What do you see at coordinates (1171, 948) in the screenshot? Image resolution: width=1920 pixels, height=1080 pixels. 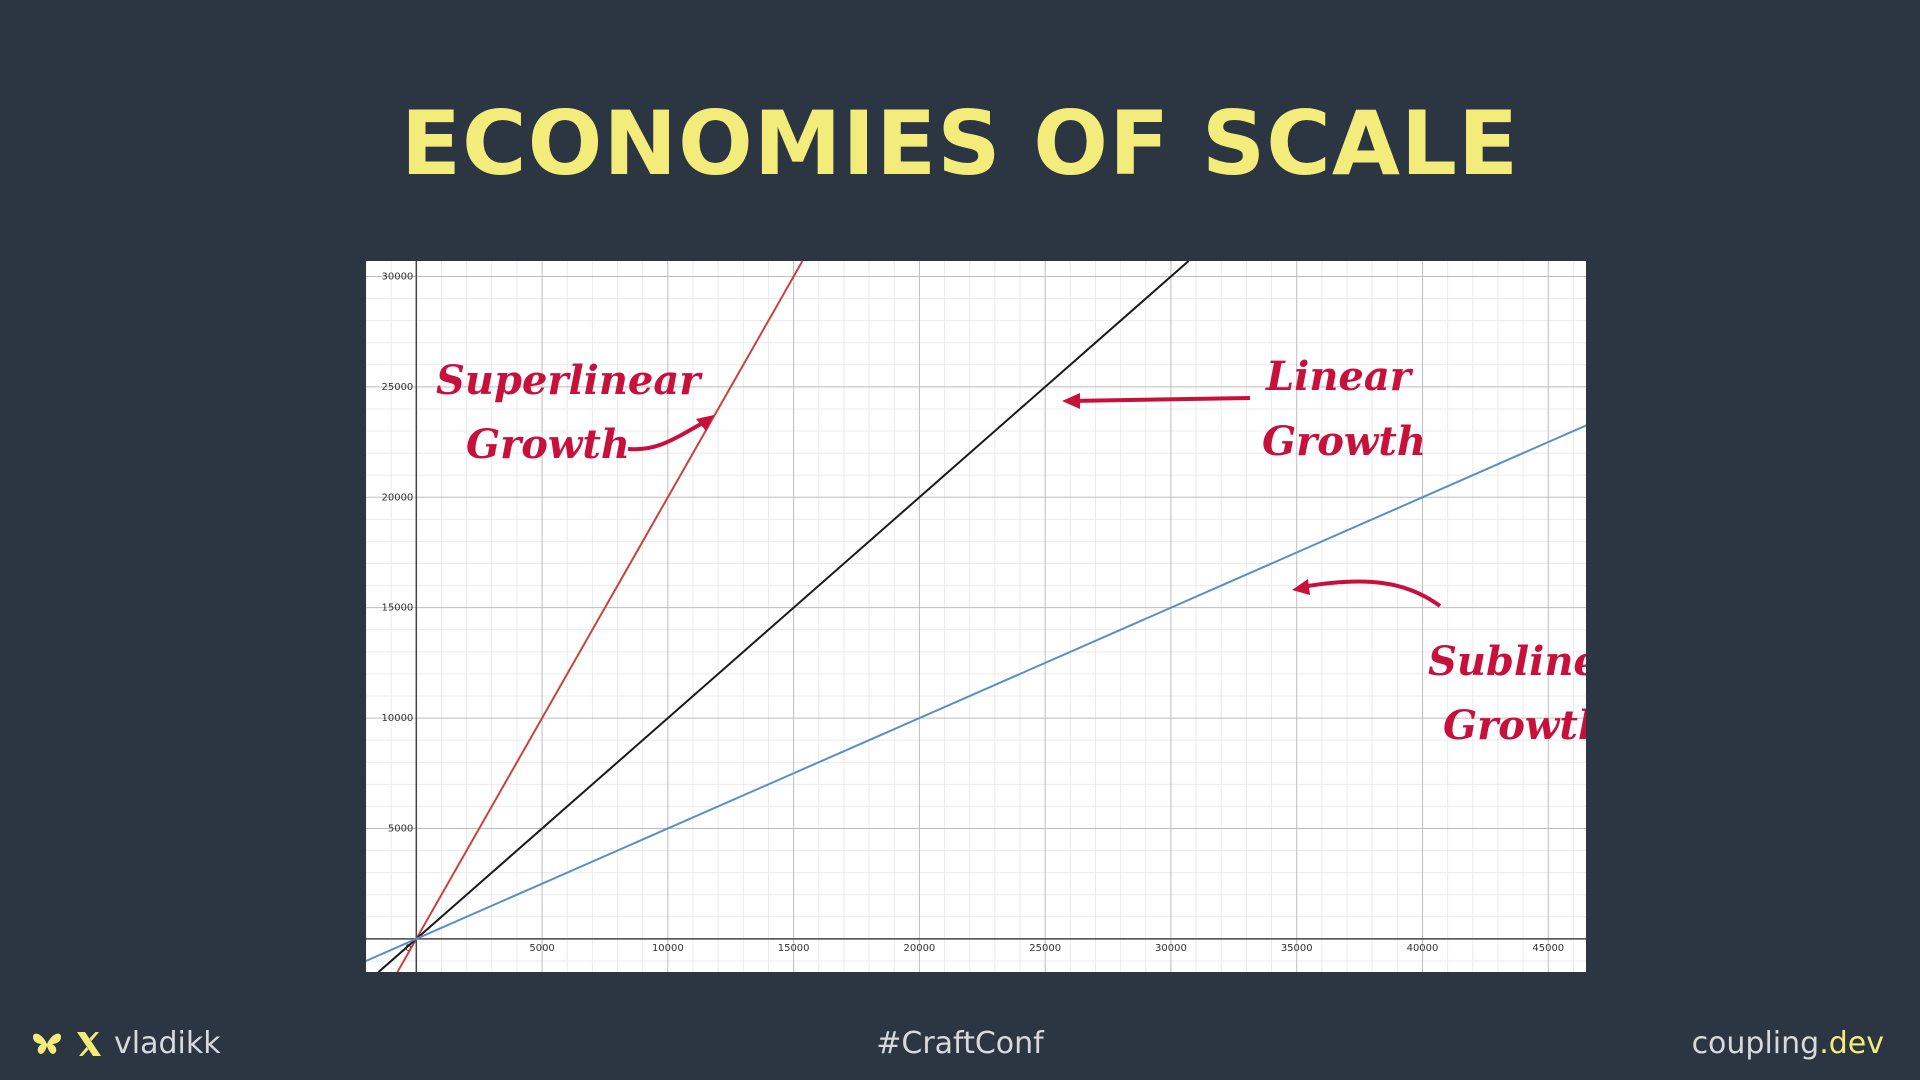 I see `x-tick-label: 30000` at bounding box center [1171, 948].